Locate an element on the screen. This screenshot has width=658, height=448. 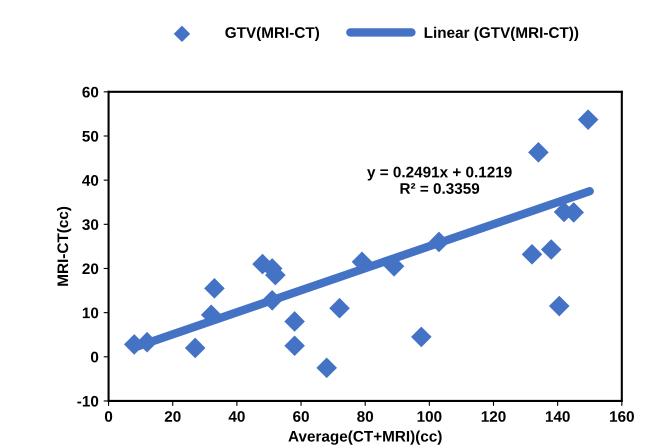
x-tick-label: 0 is located at coordinates (108, 416).